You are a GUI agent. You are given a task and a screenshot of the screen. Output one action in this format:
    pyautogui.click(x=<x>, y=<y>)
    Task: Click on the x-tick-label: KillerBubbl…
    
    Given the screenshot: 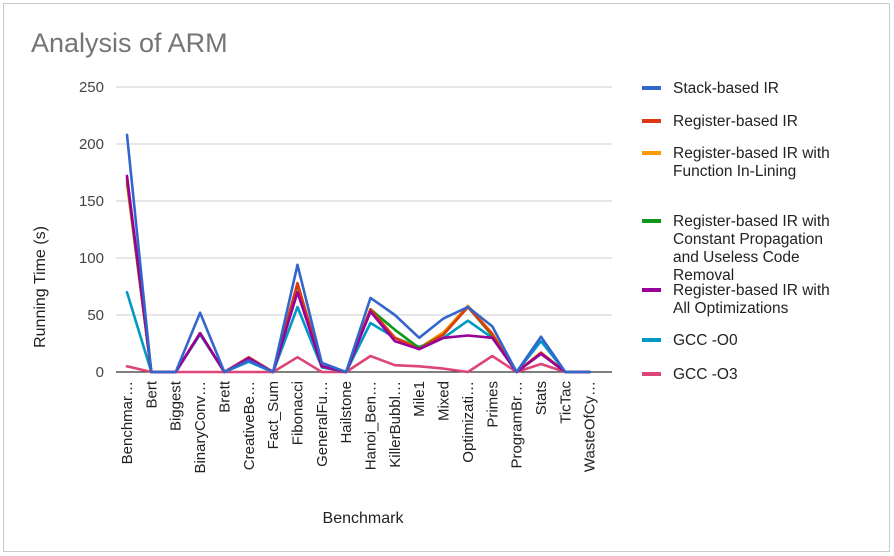 What is the action you would take?
    pyautogui.click(x=395, y=424)
    